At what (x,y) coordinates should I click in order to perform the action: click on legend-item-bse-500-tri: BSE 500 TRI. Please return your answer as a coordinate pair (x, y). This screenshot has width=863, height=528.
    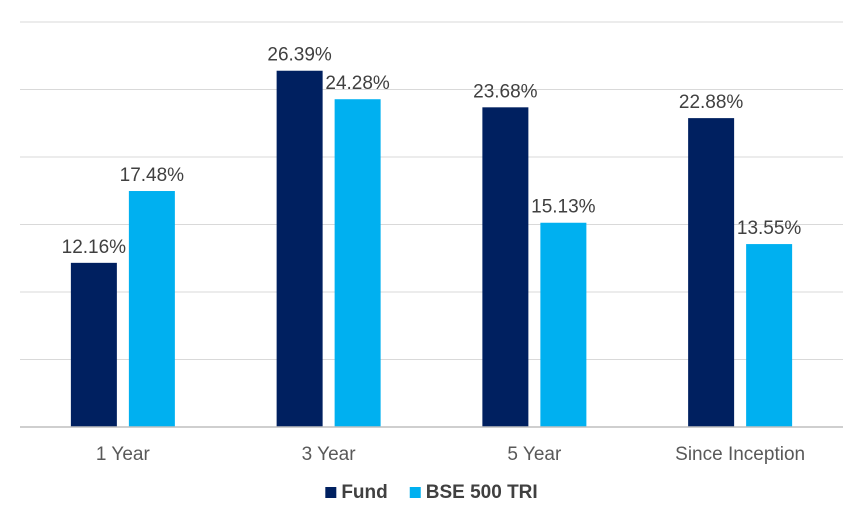
    Looking at the image, I should click on (473, 492).